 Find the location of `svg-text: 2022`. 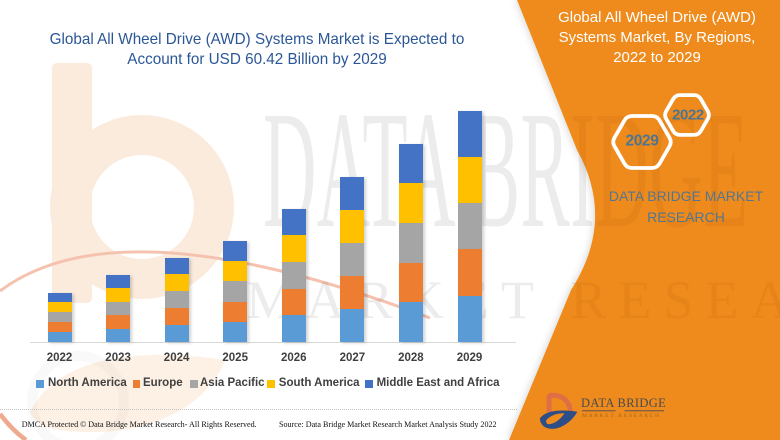

svg-text: 2022 is located at coordinates (688, 115).